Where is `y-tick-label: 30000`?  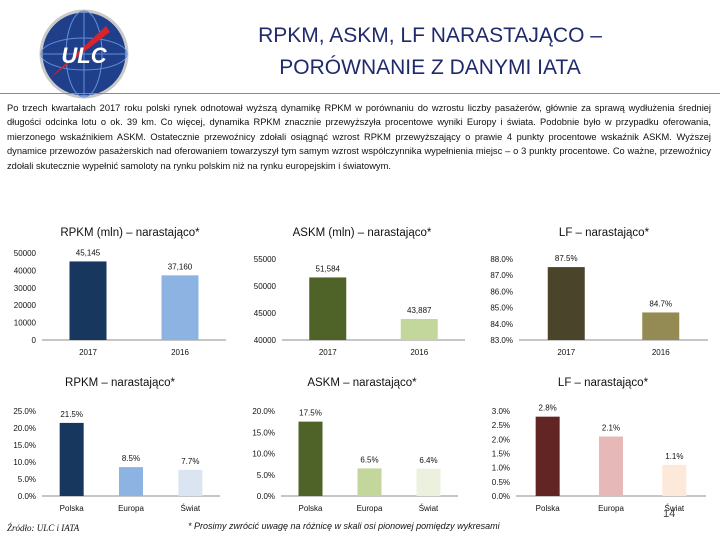 y-tick-label: 30000 is located at coordinates (25, 288).